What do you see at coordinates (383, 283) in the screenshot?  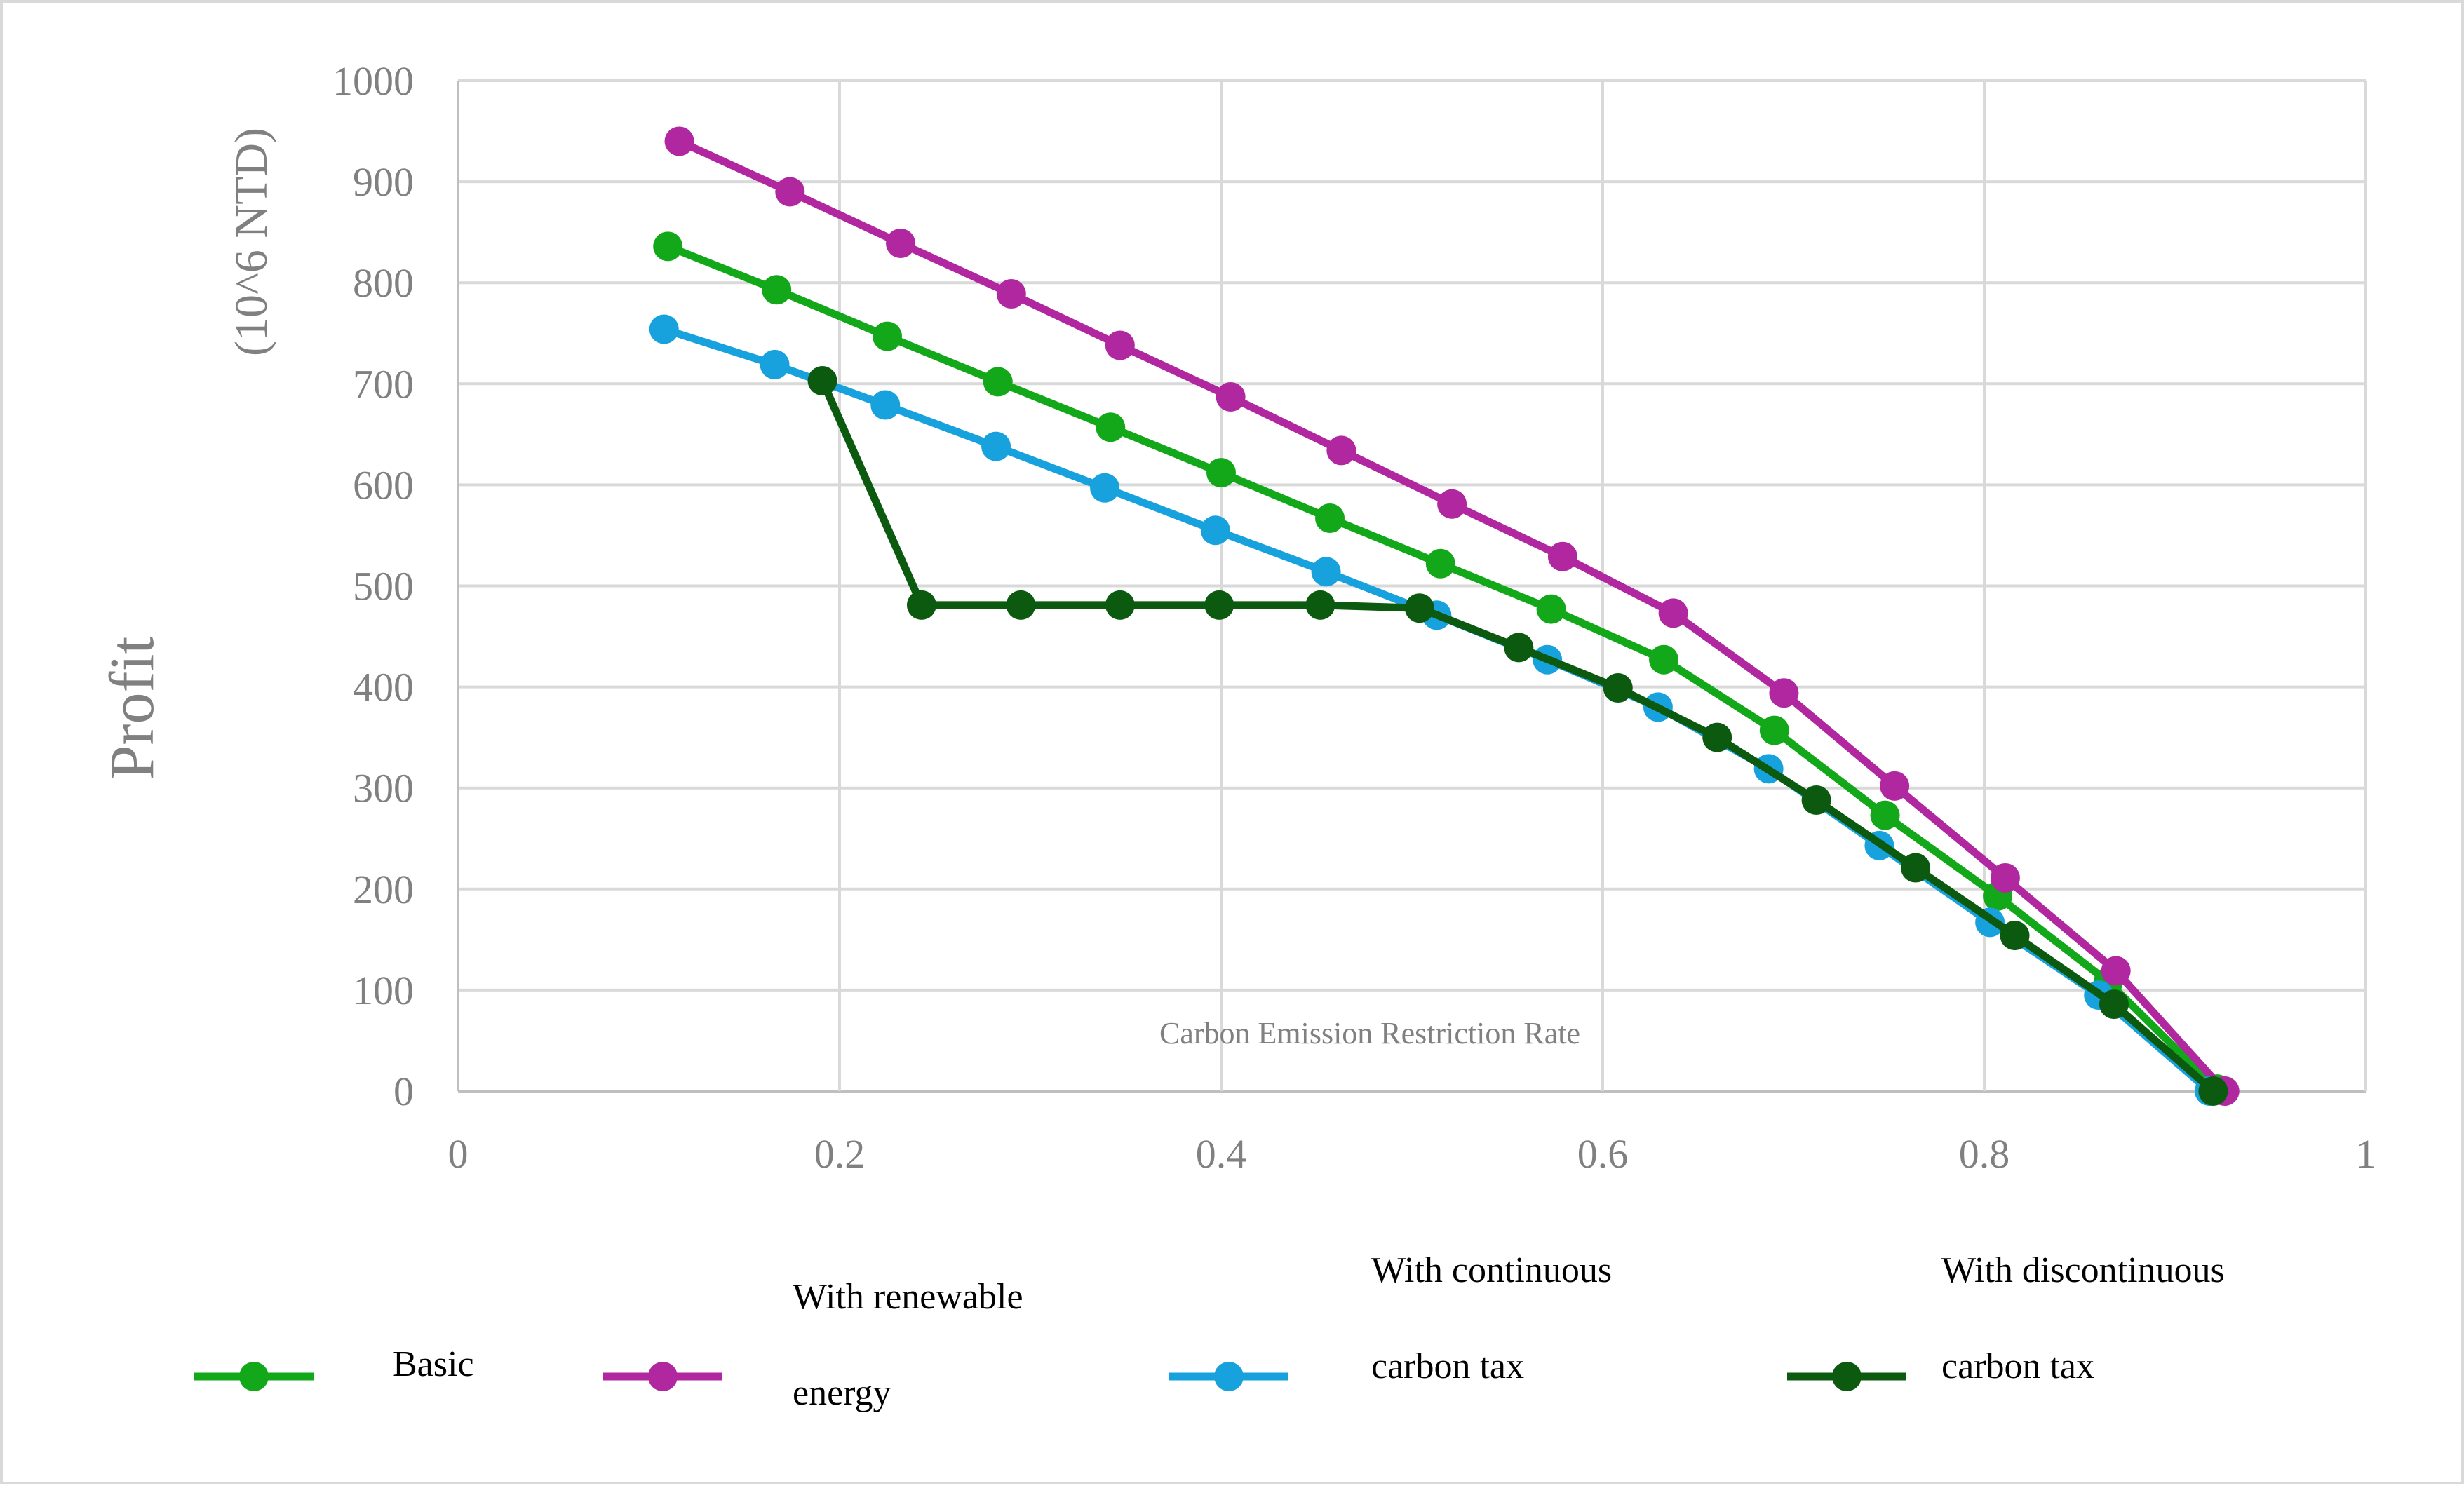 I see `y-tick-label: 800` at bounding box center [383, 283].